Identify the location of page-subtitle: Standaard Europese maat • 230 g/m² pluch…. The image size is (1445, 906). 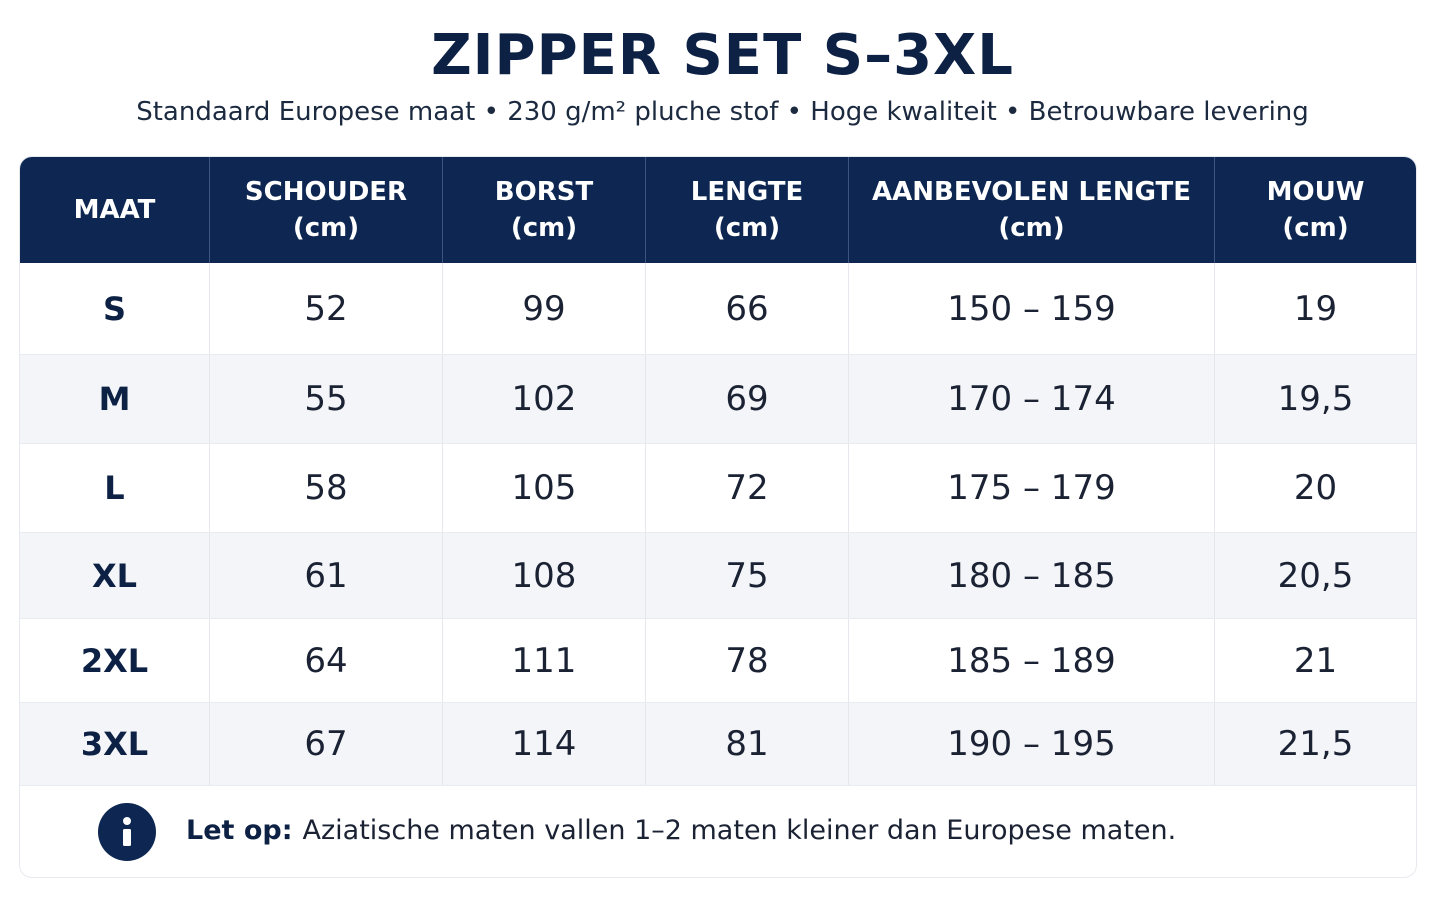
(722, 112).